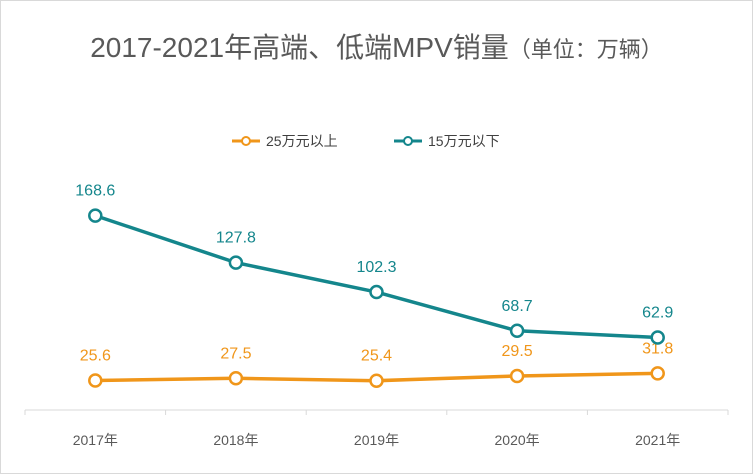 This screenshot has width=753, height=474. What do you see at coordinates (366, 141) in the screenshot?
I see `legend: 25万元以上 15万元以下` at bounding box center [366, 141].